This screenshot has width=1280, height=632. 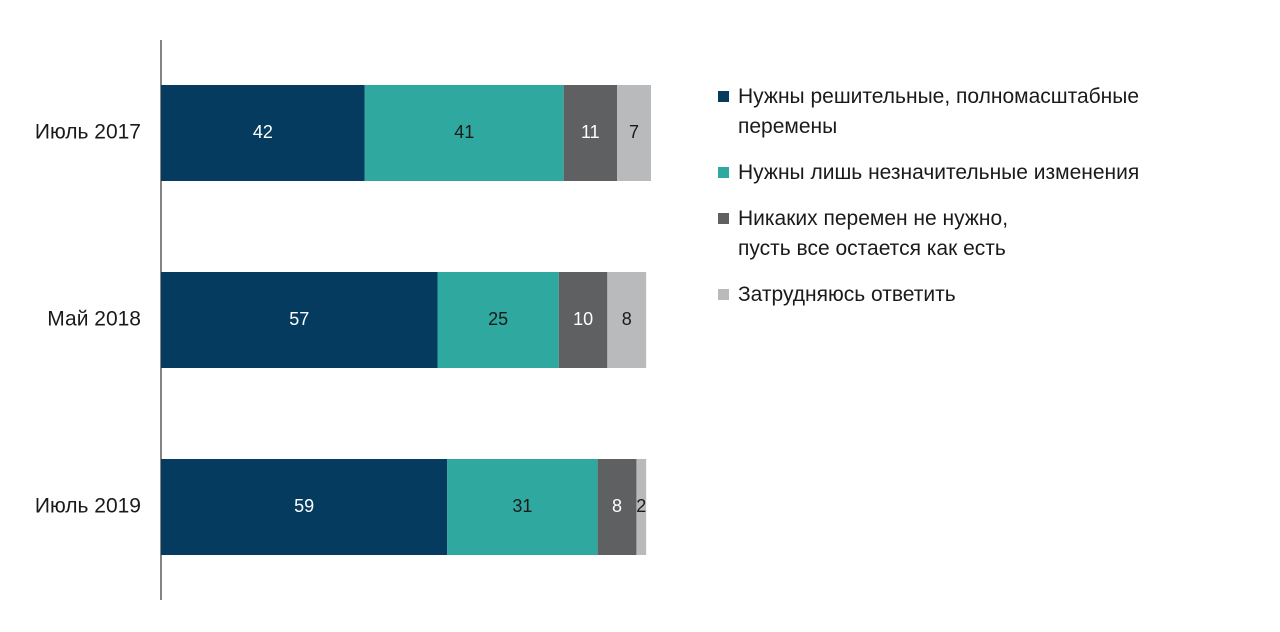 I want to click on data-label: 10, so click(x=583, y=319).